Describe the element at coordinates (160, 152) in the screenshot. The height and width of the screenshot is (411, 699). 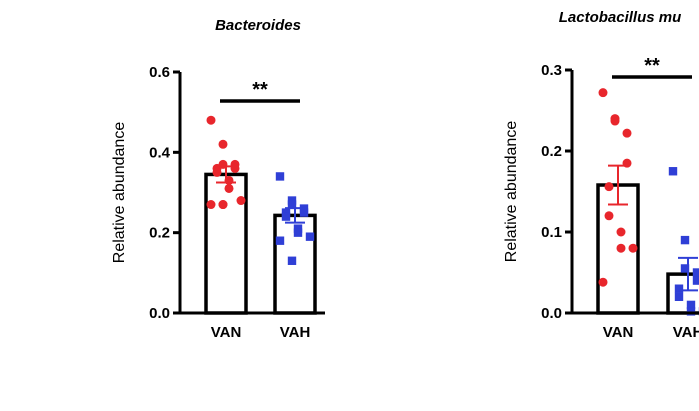
I see `y-tick-label: 0.4` at that location.